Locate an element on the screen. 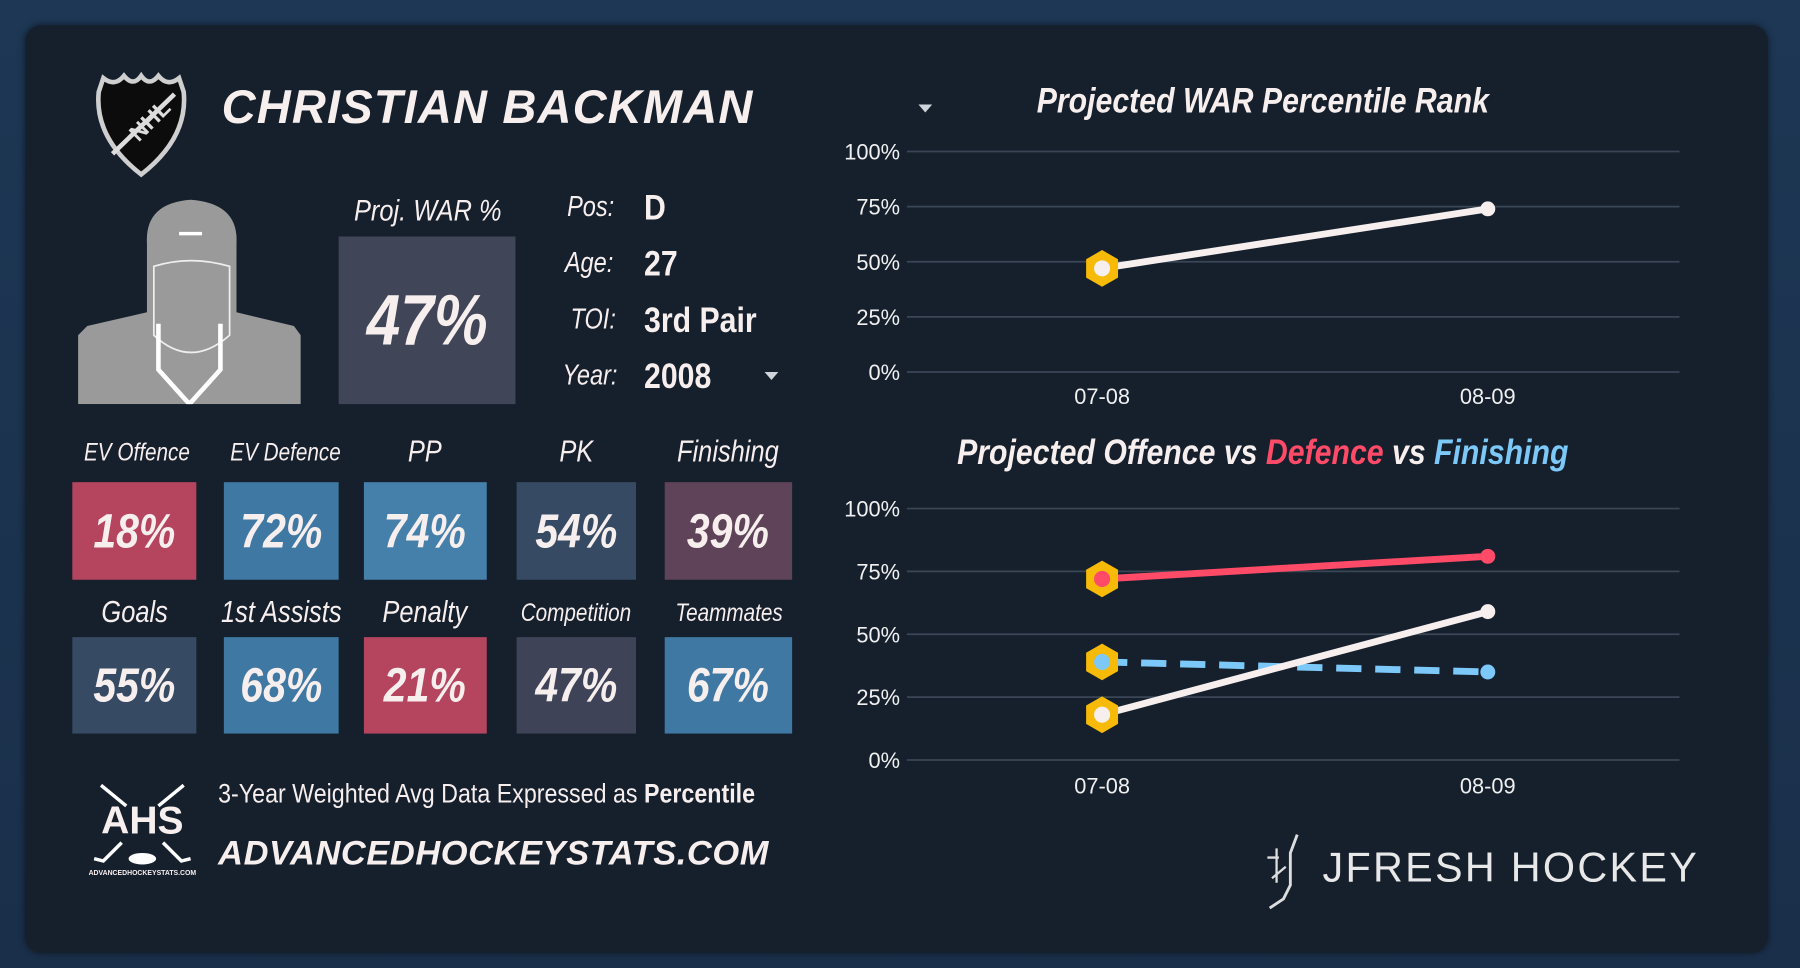  title-part: vs is located at coordinates (1409, 451).